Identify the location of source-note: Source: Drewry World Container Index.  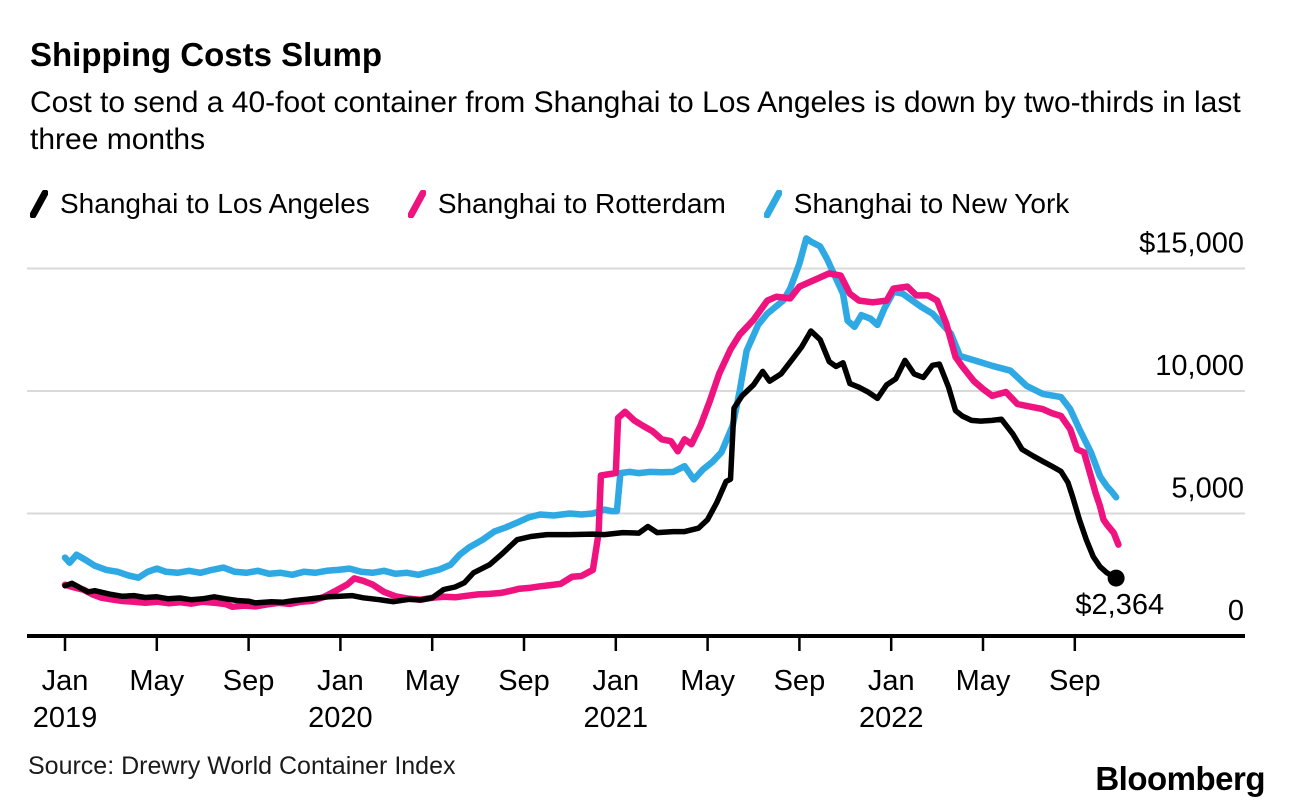
(242, 766).